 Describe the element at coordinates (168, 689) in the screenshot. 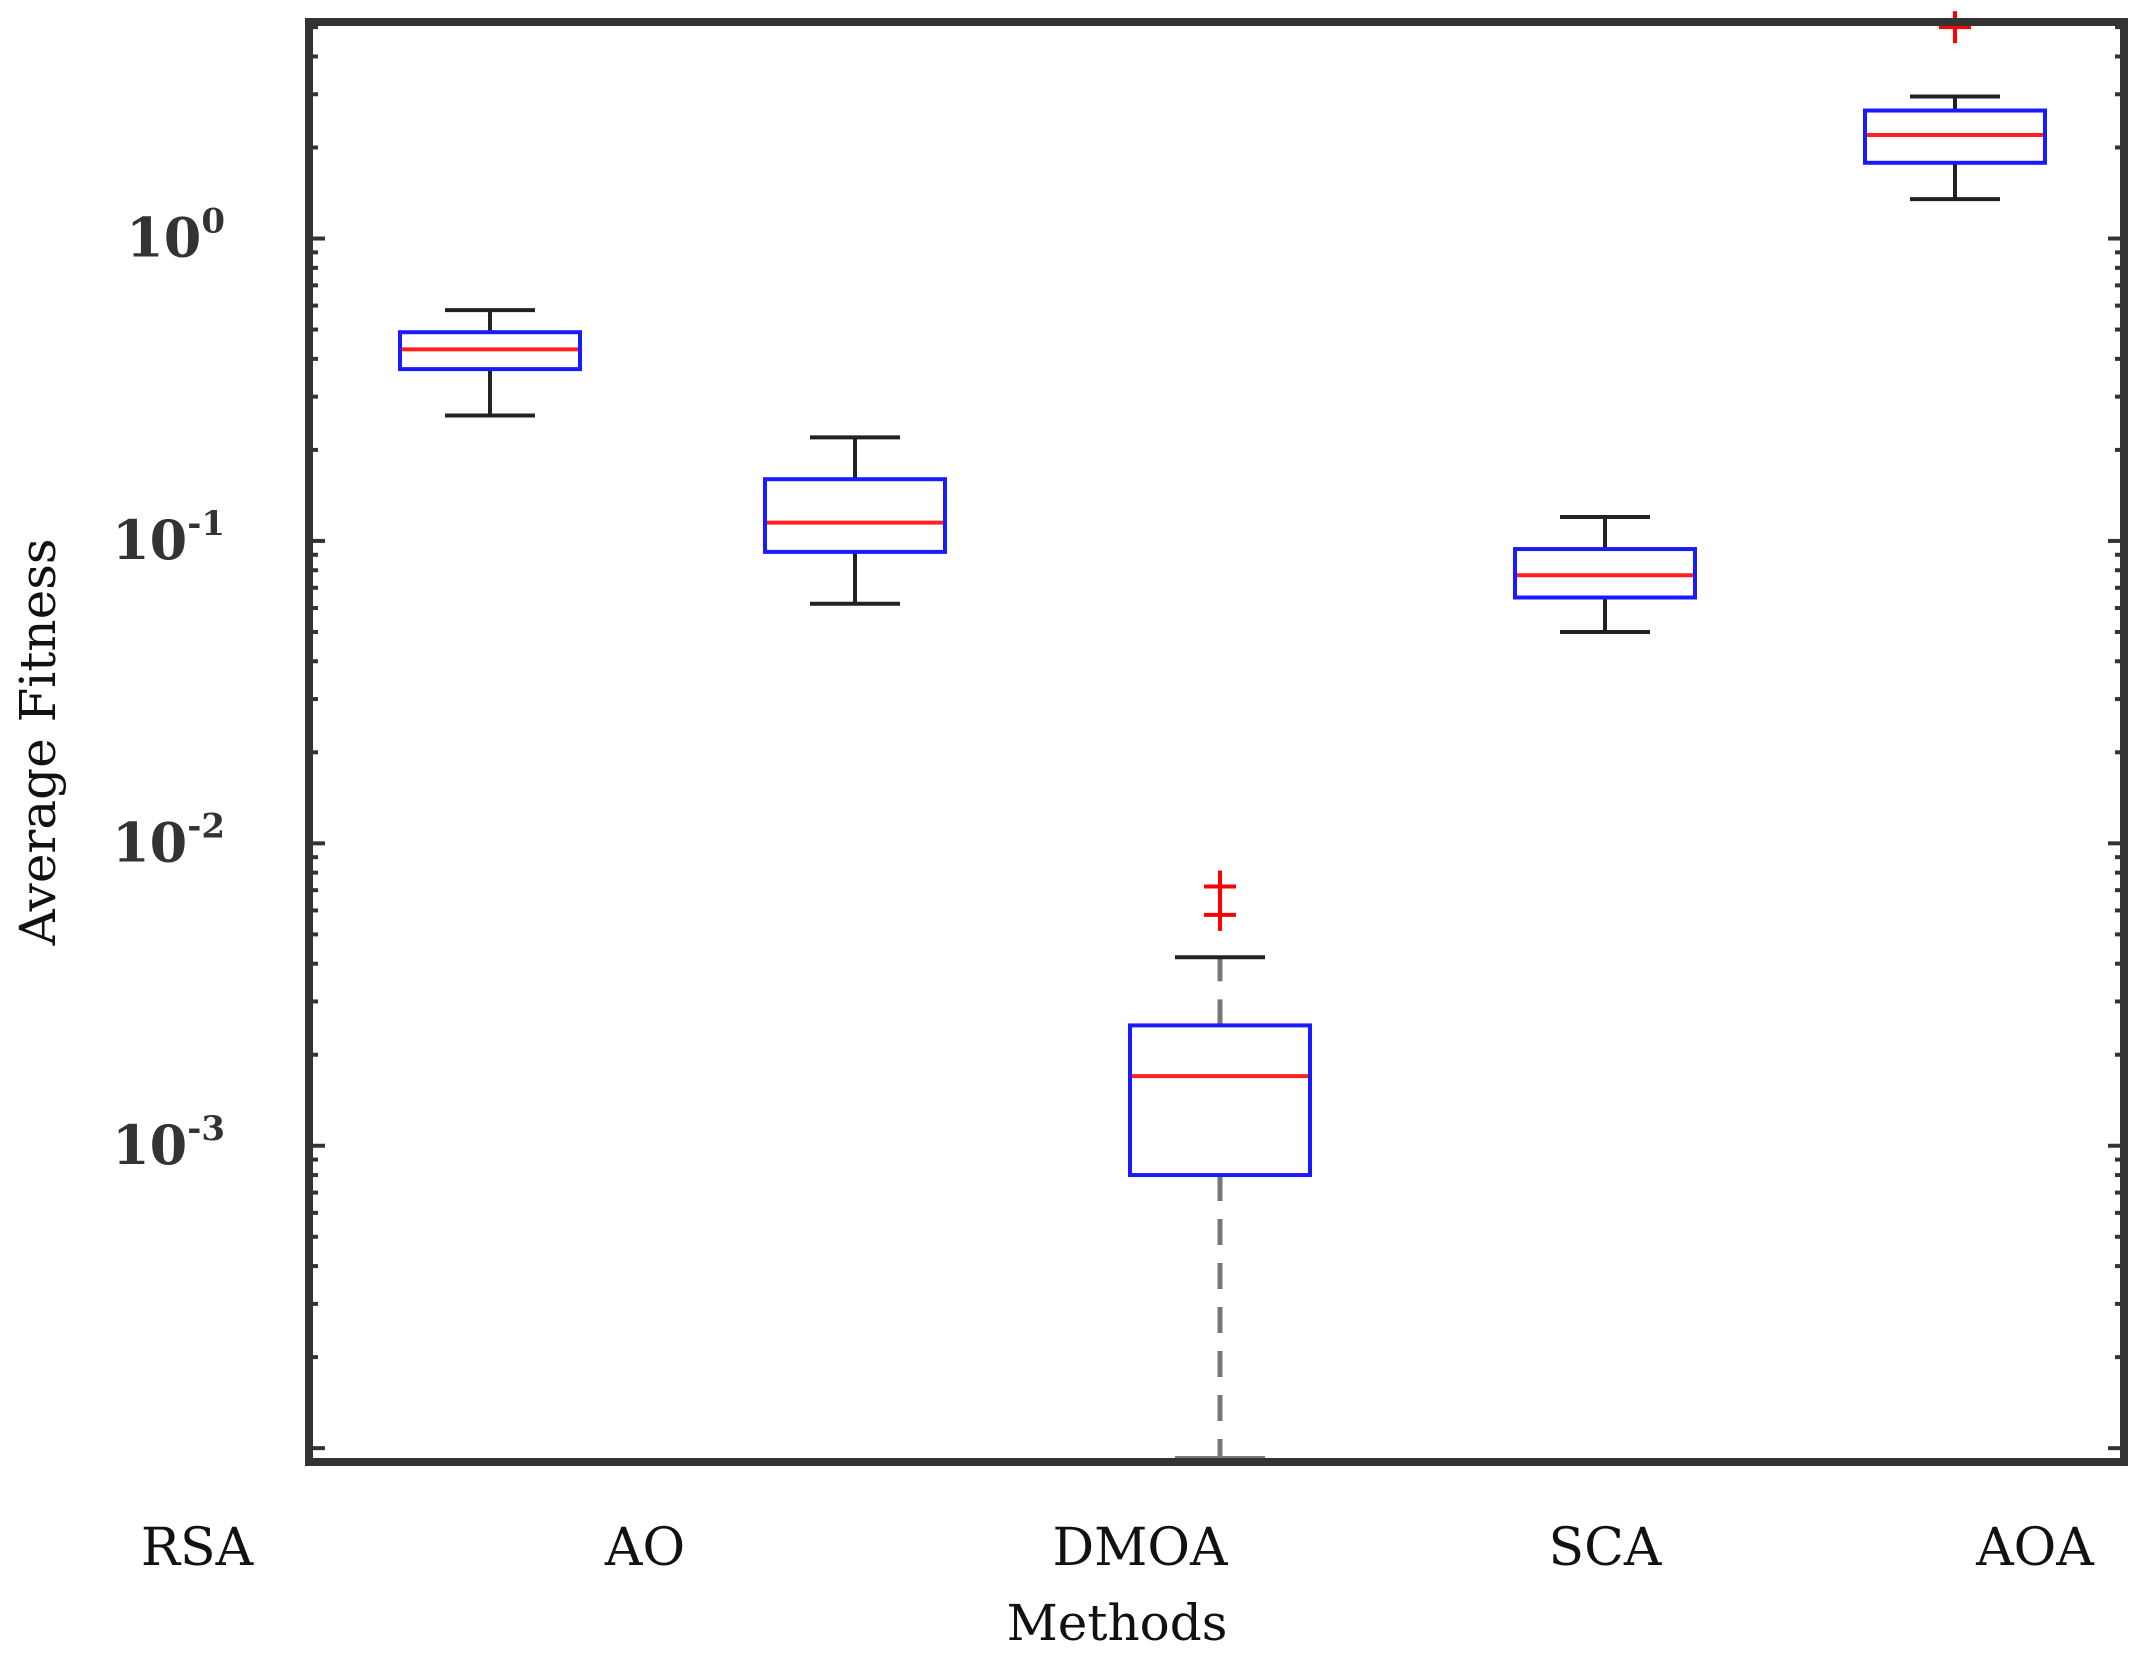

I see `y-tick-labels: 100 10-1 10-2 10-3` at that location.